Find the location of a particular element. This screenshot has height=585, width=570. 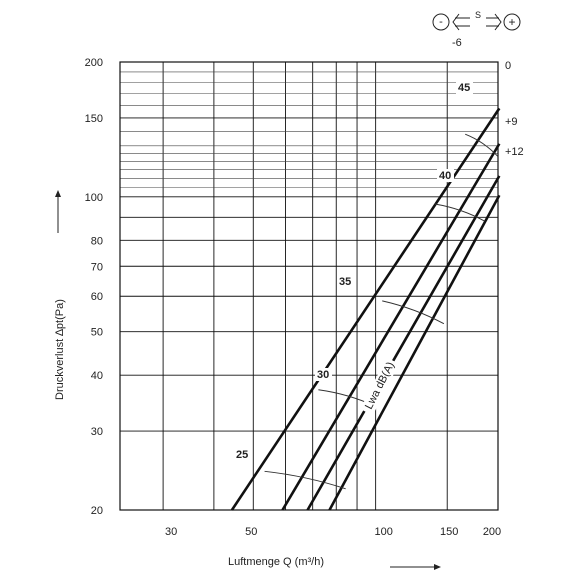

y-tick-label: 150 is located at coordinates (94, 119).